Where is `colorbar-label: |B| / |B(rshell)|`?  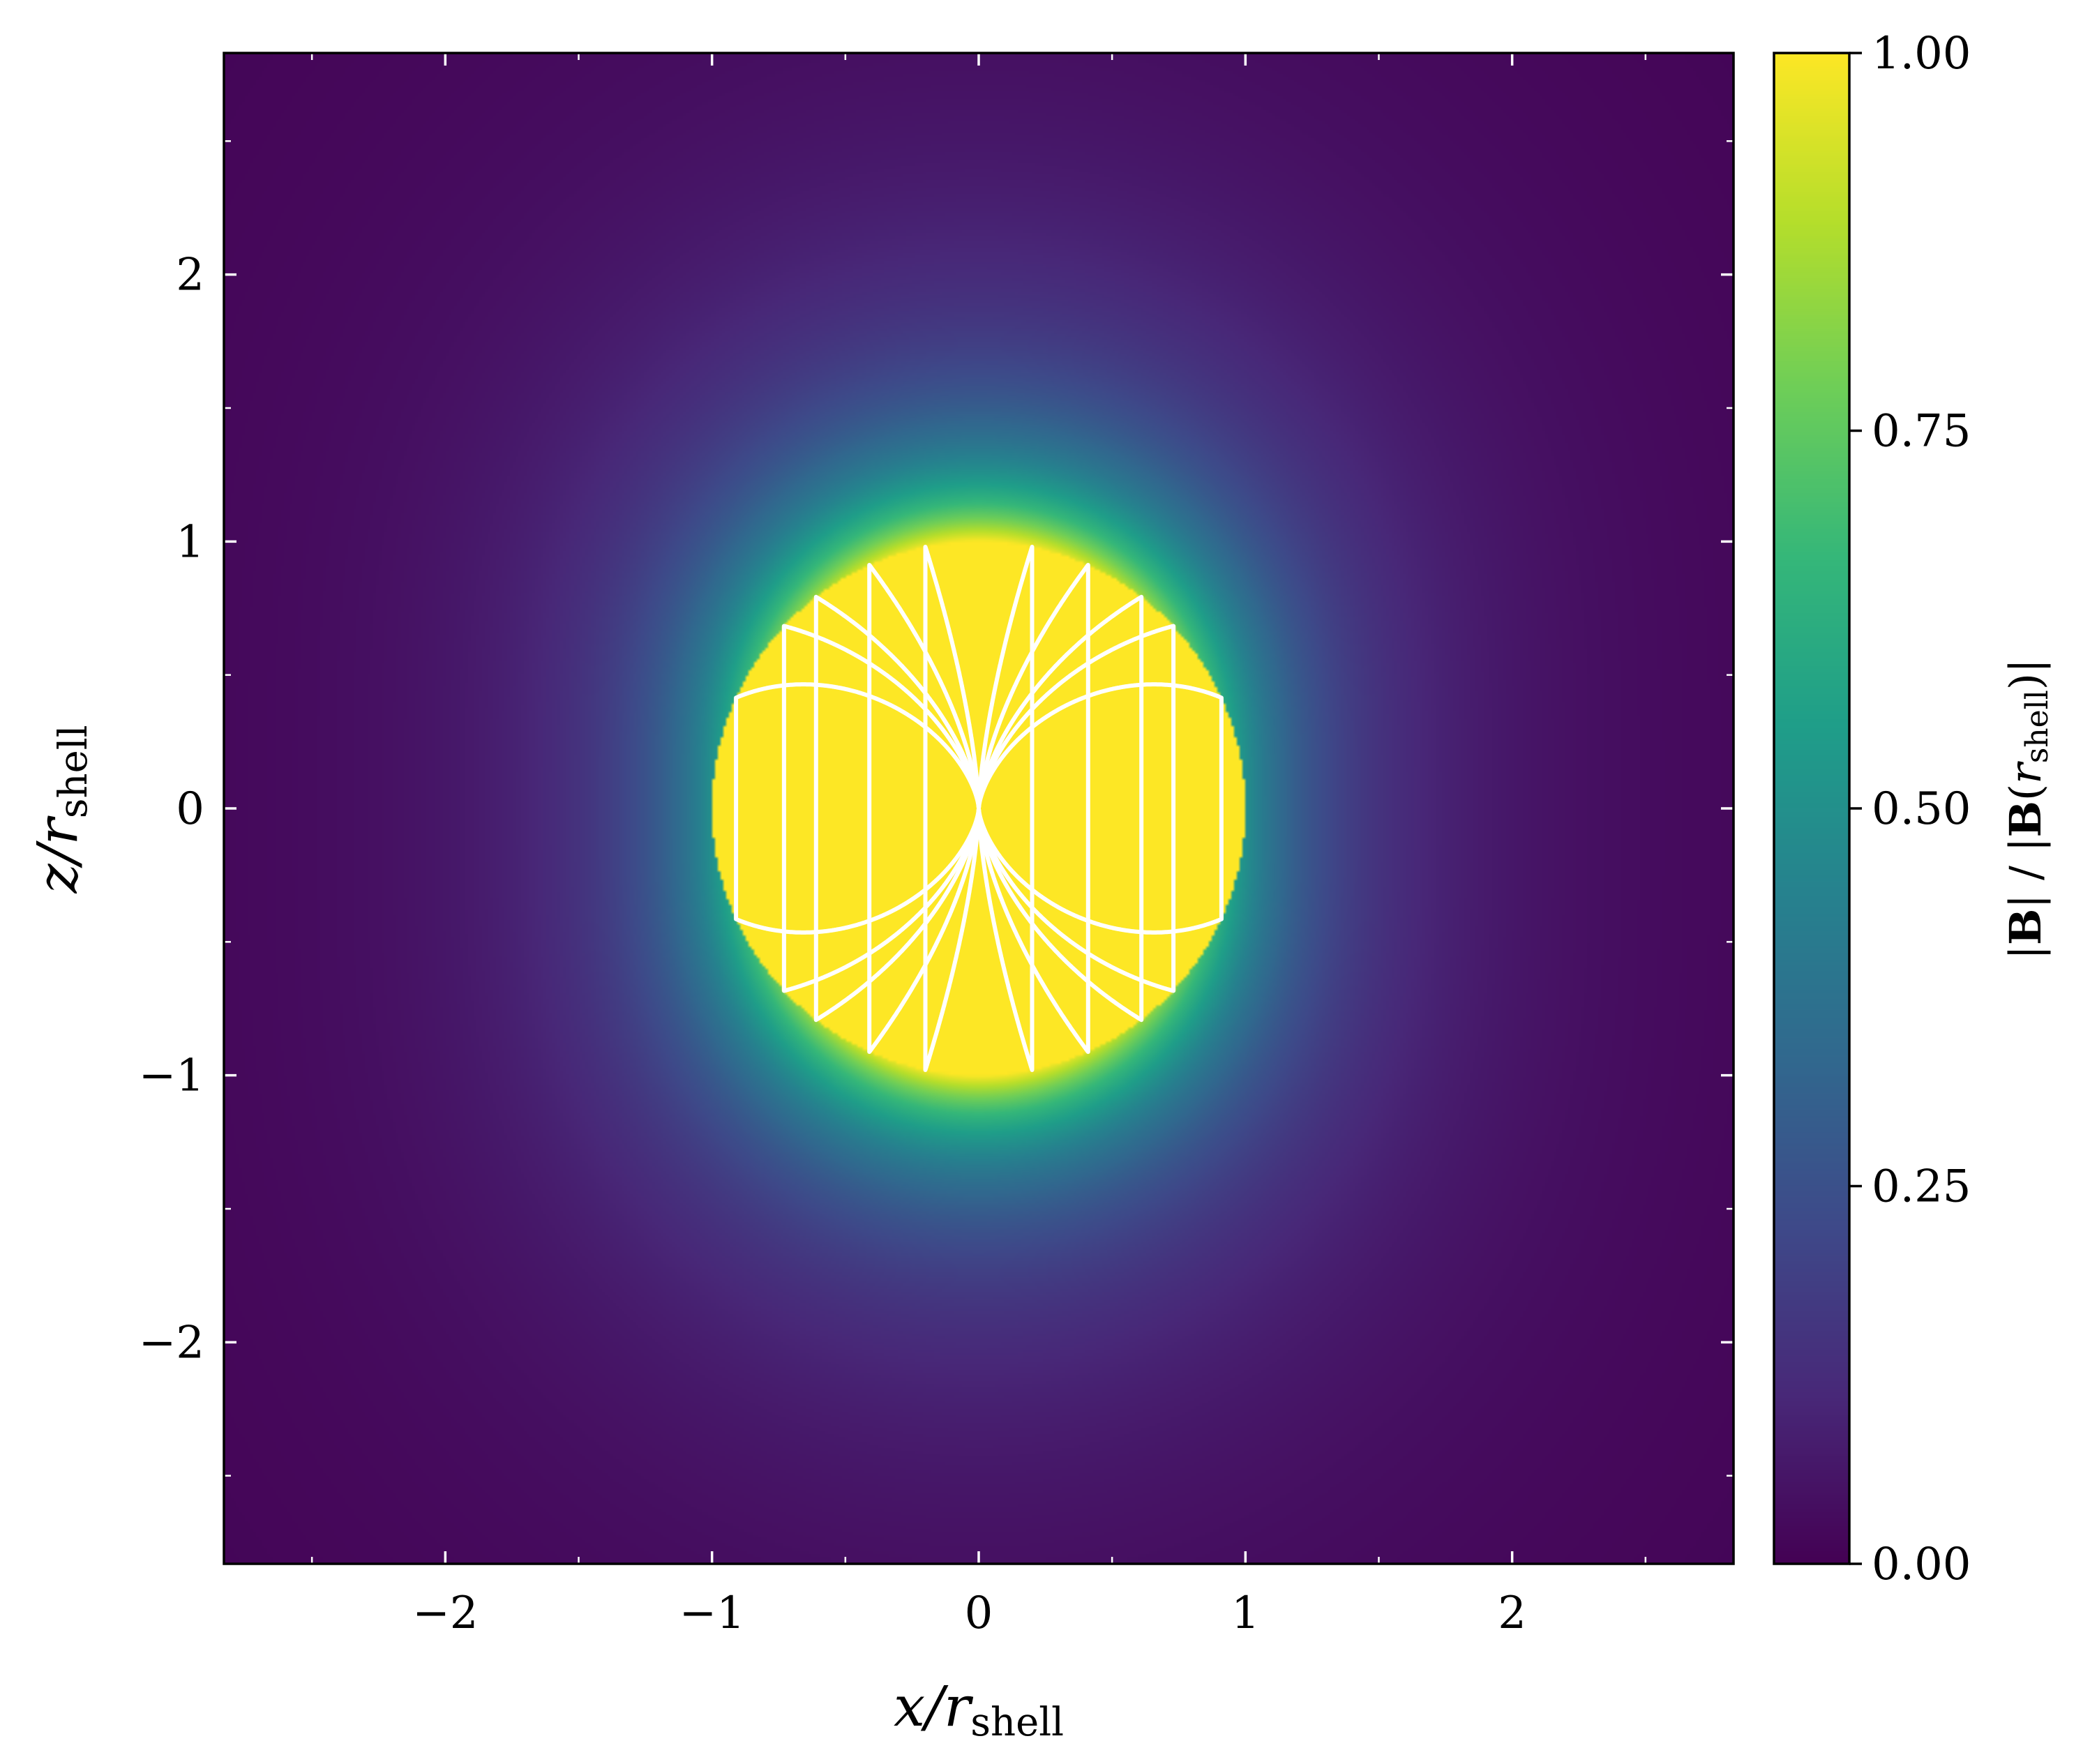
colorbar-label: |B| / |B(rshell)| is located at coordinates (2027, 809).